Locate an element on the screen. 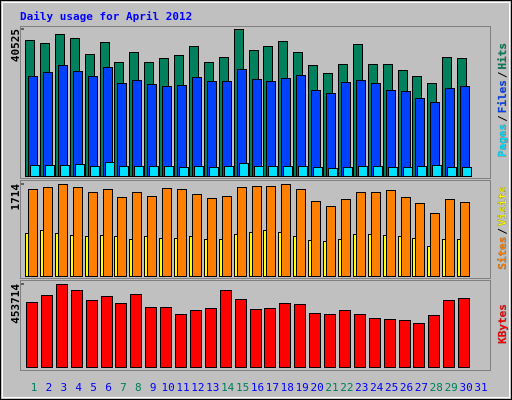 The image size is (512, 400). x-tick-label: 12 is located at coordinates (197, 387).